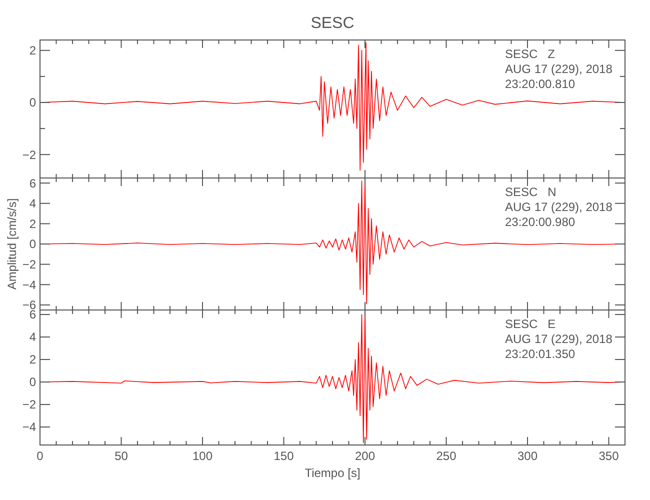 This screenshot has height=500, width=650. What do you see at coordinates (446, 456) in the screenshot?
I see `x-tick-label: 250` at bounding box center [446, 456].